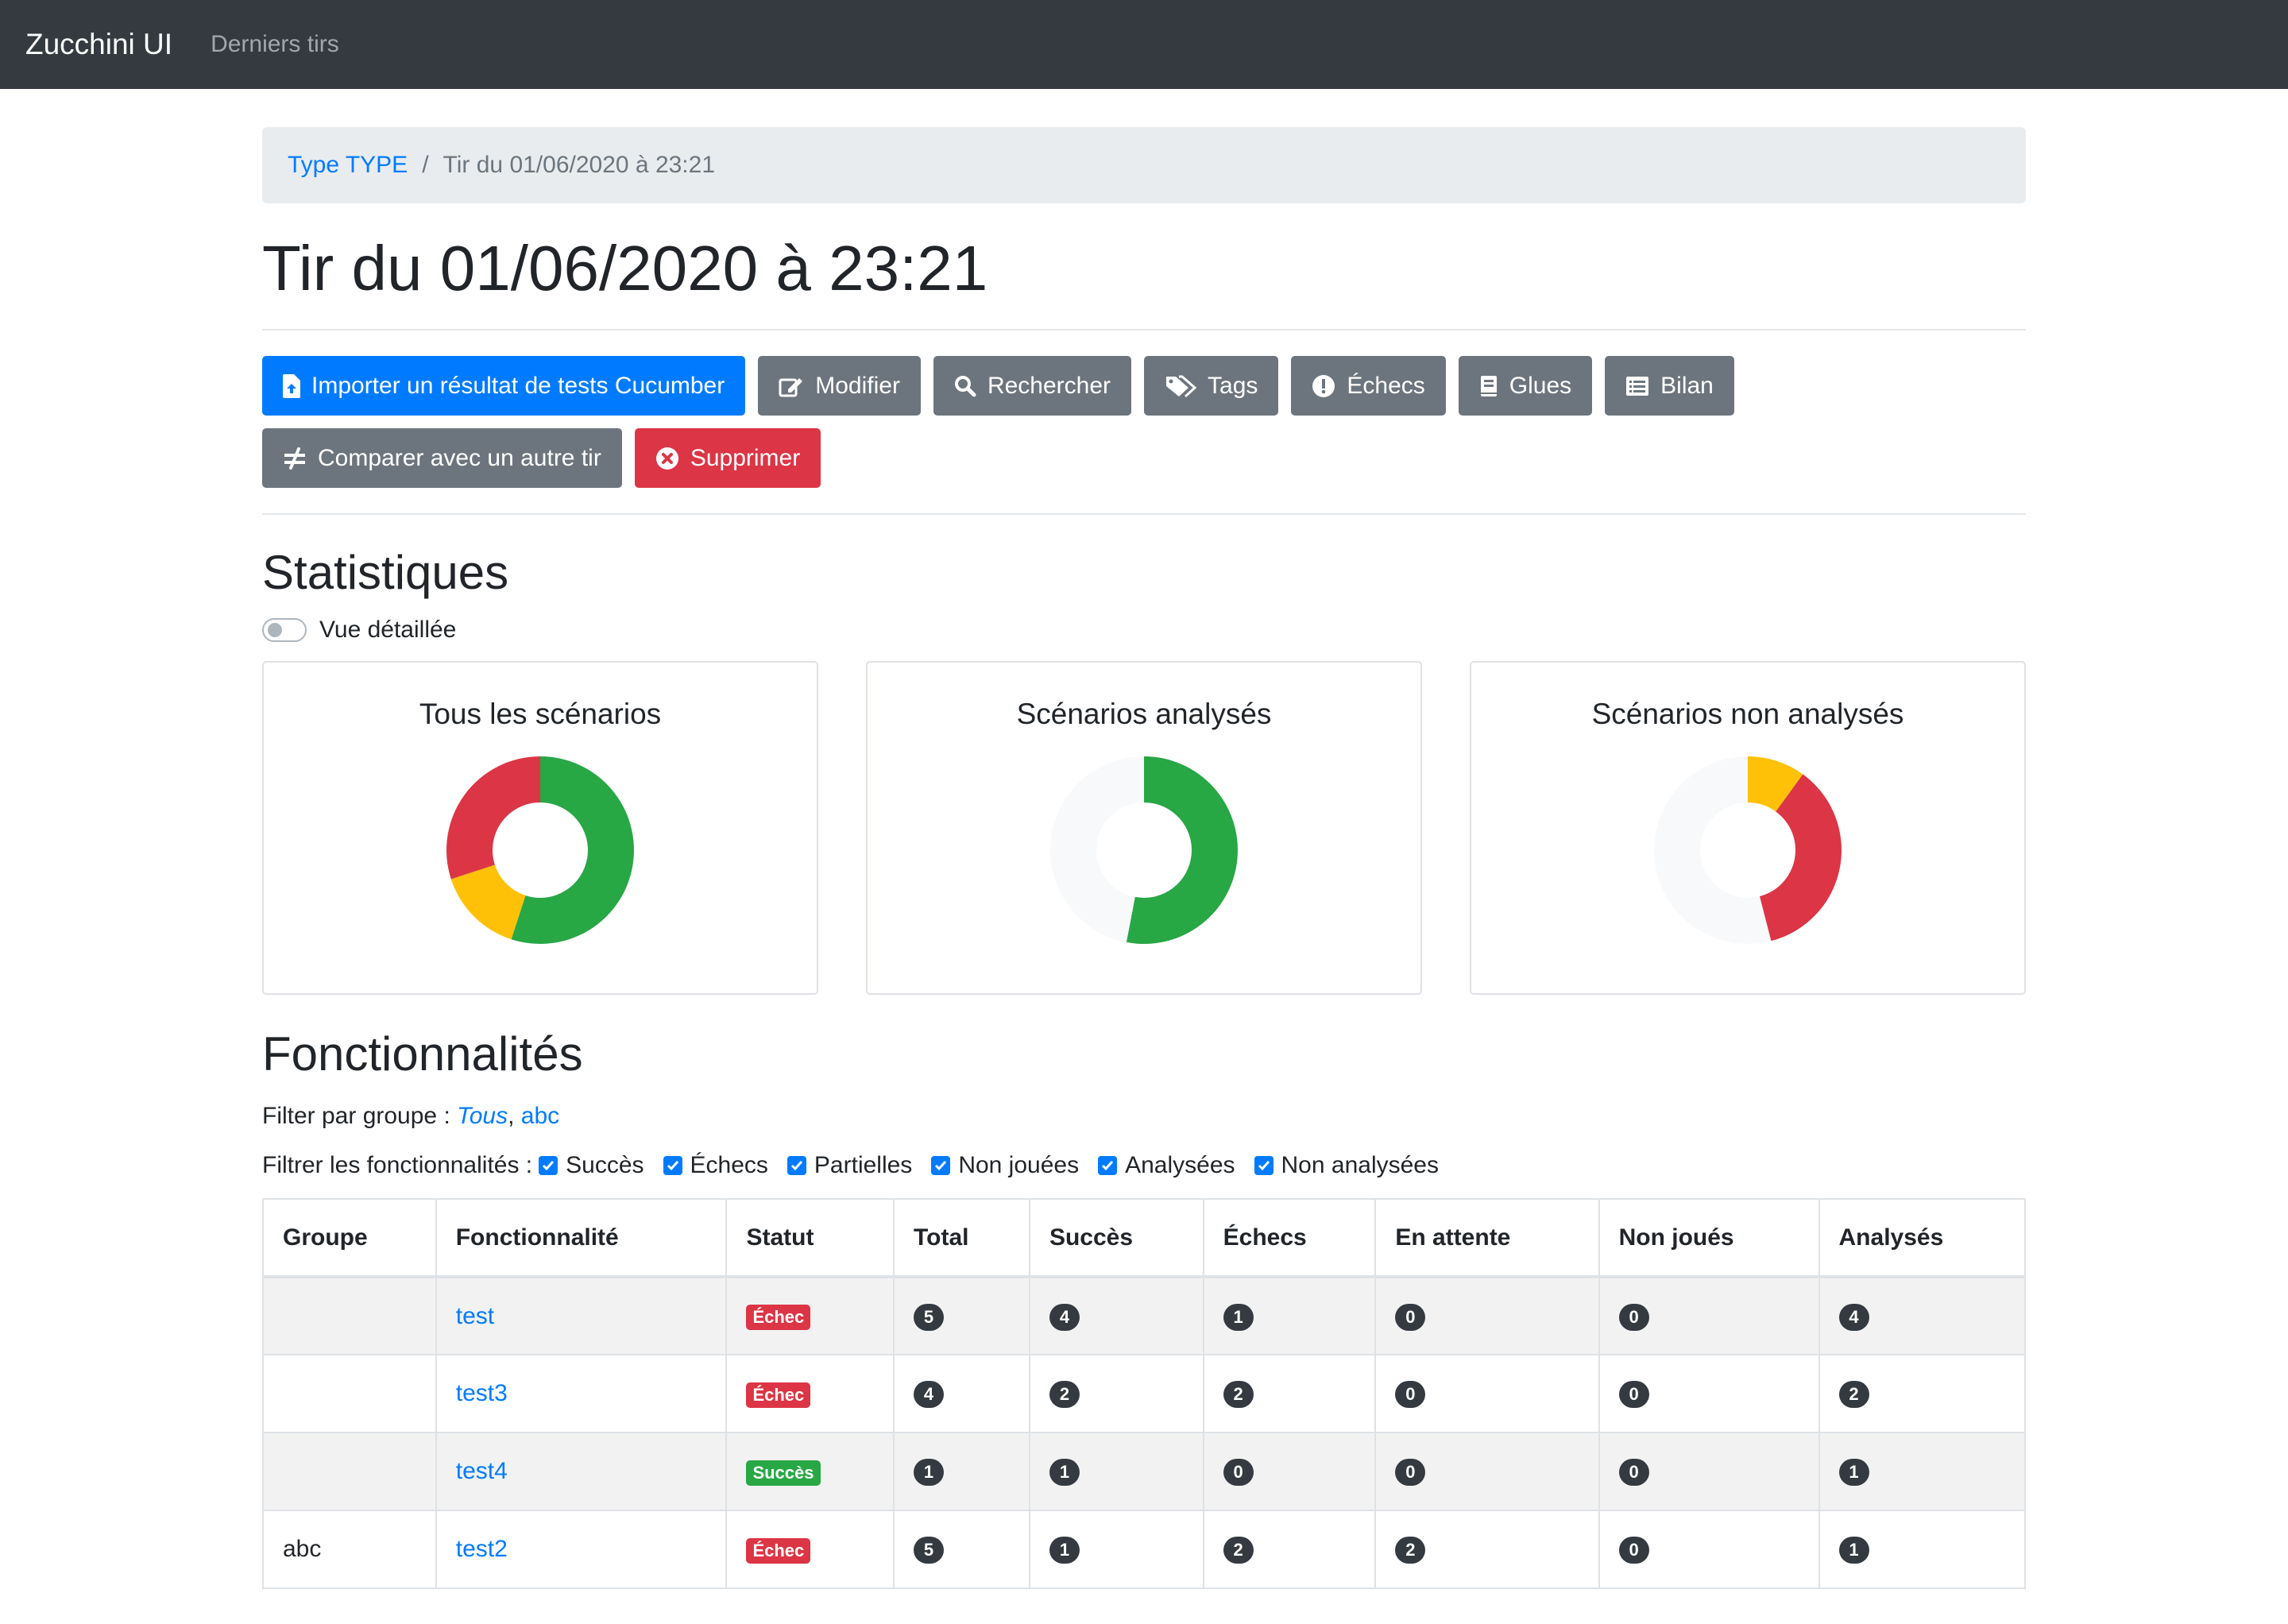 Image resolution: width=2288 pixels, height=1624 pixels. What do you see at coordinates (783, 1473) in the screenshot?
I see `status-badge: Succès` at bounding box center [783, 1473].